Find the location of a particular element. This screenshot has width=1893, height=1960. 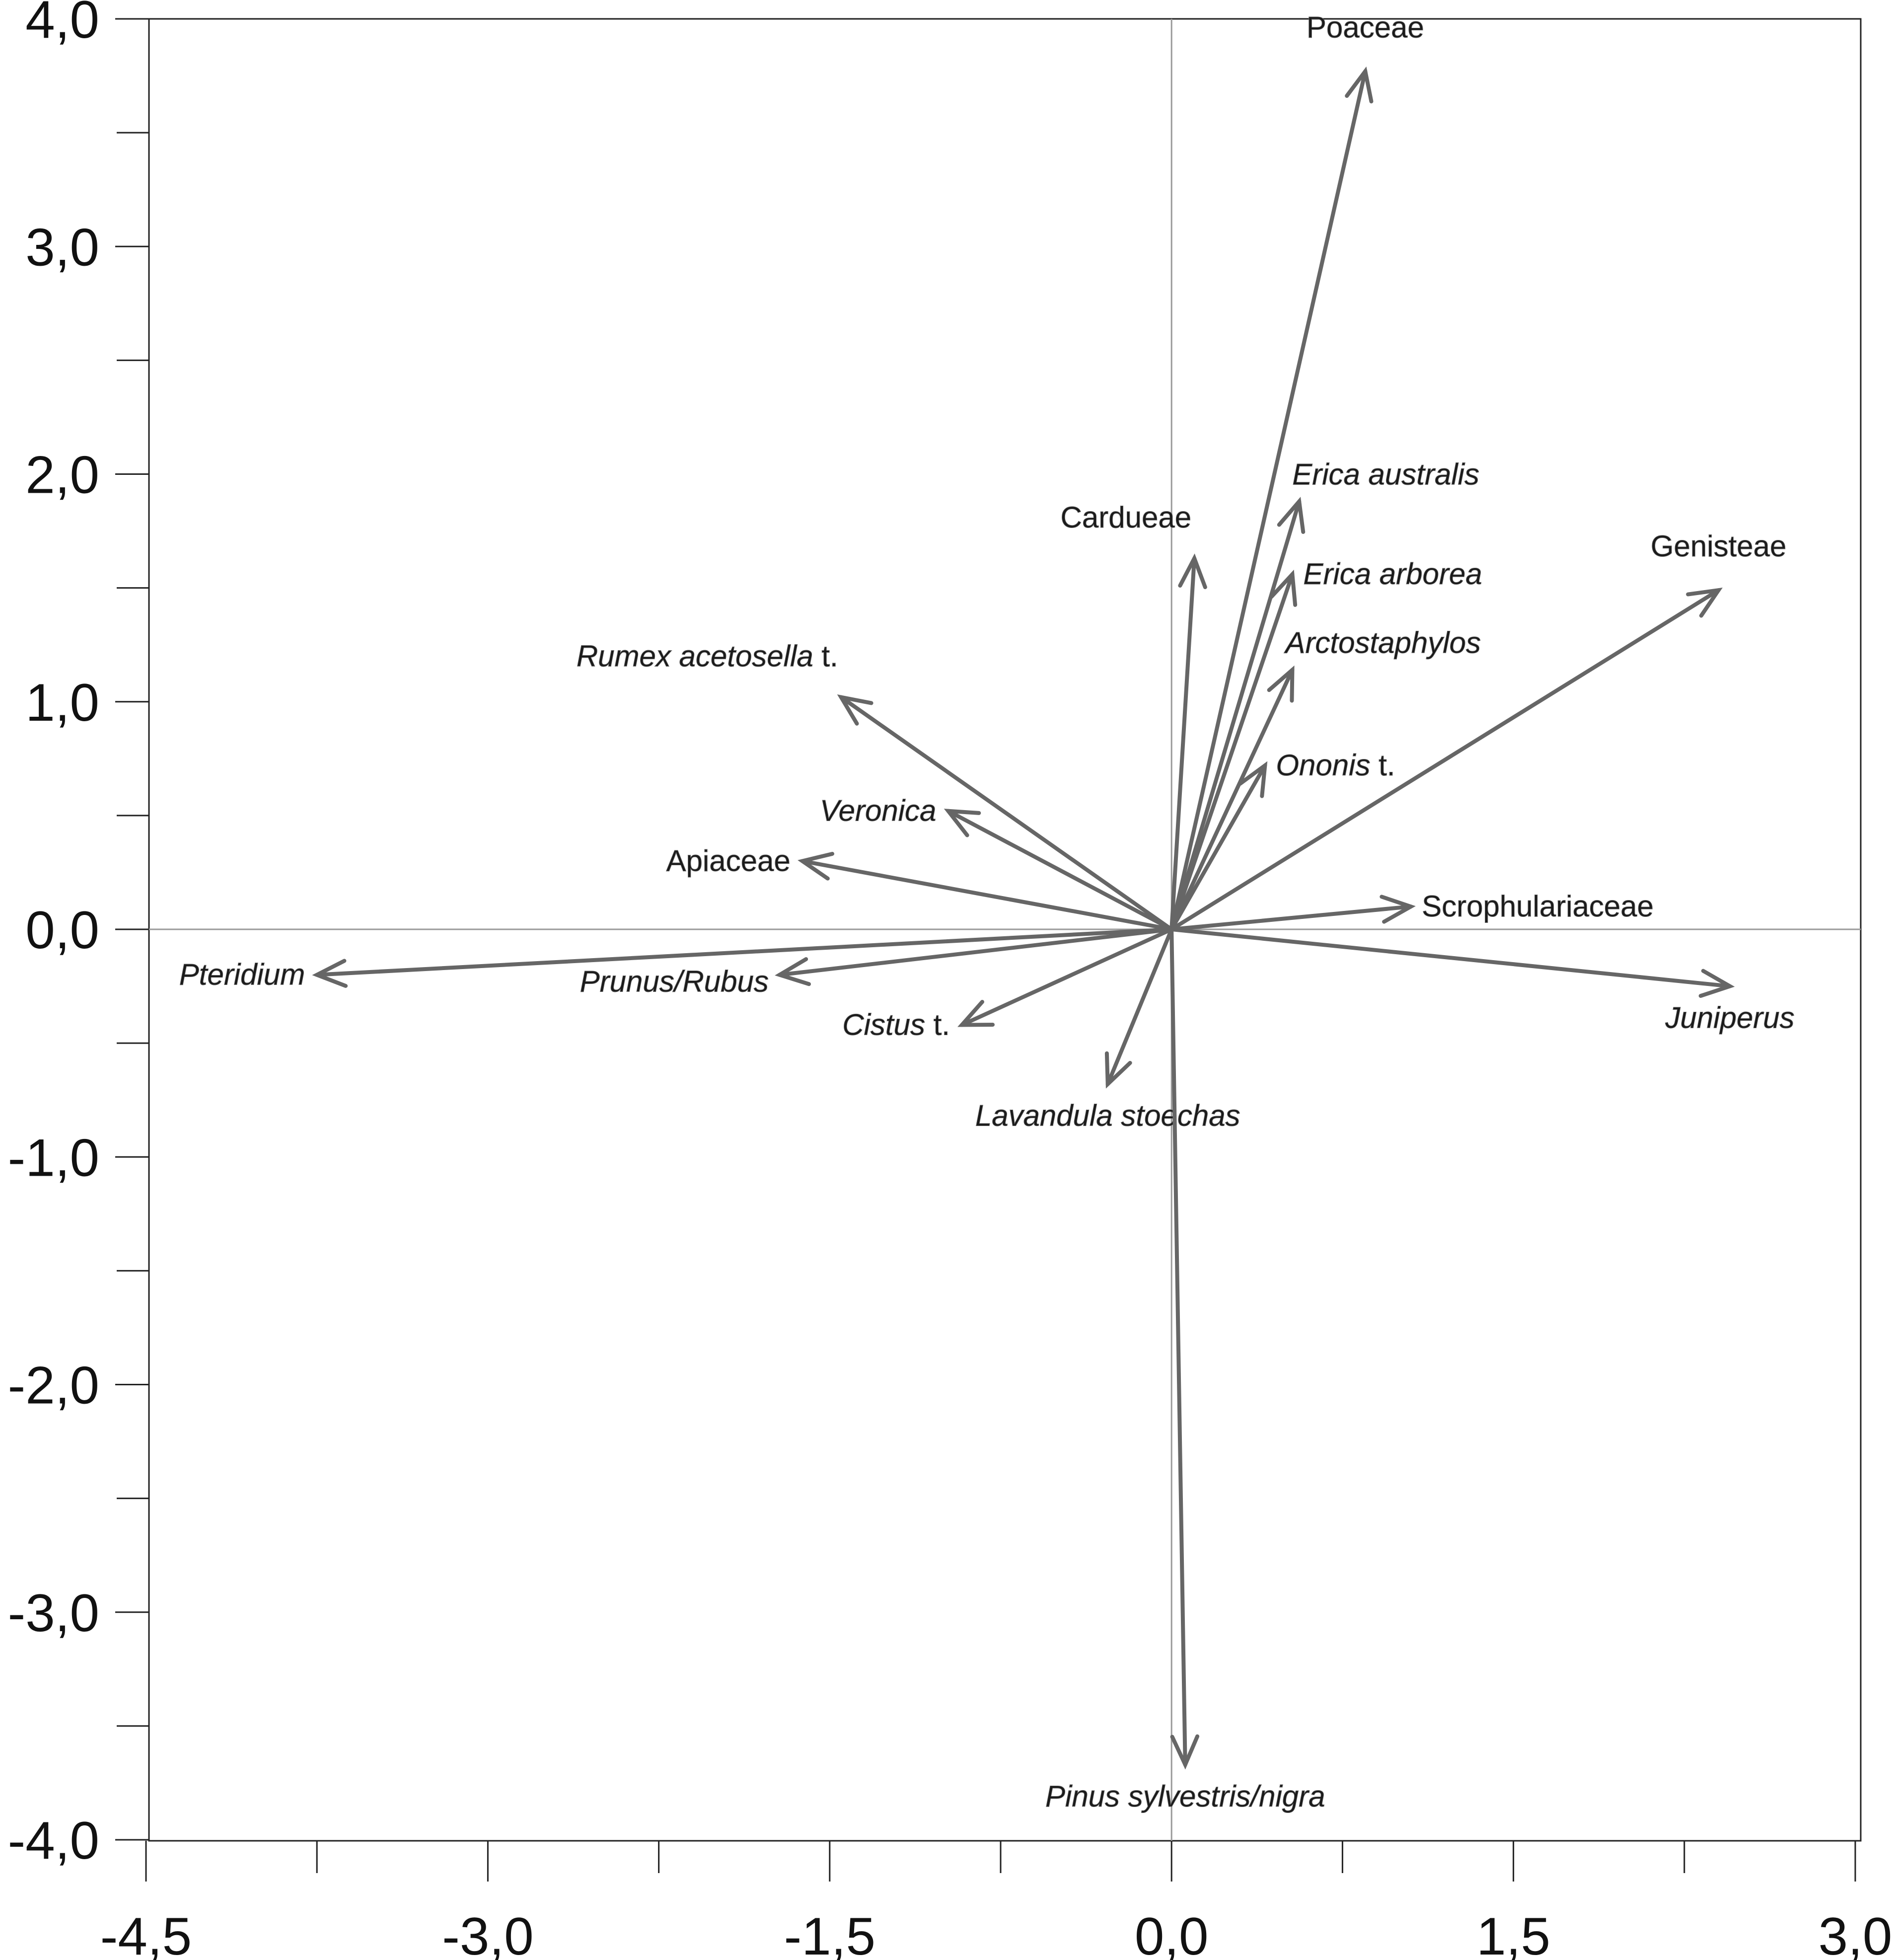

vector-label-erica-australis: Erica australis is located at coordinates (1386, 474).